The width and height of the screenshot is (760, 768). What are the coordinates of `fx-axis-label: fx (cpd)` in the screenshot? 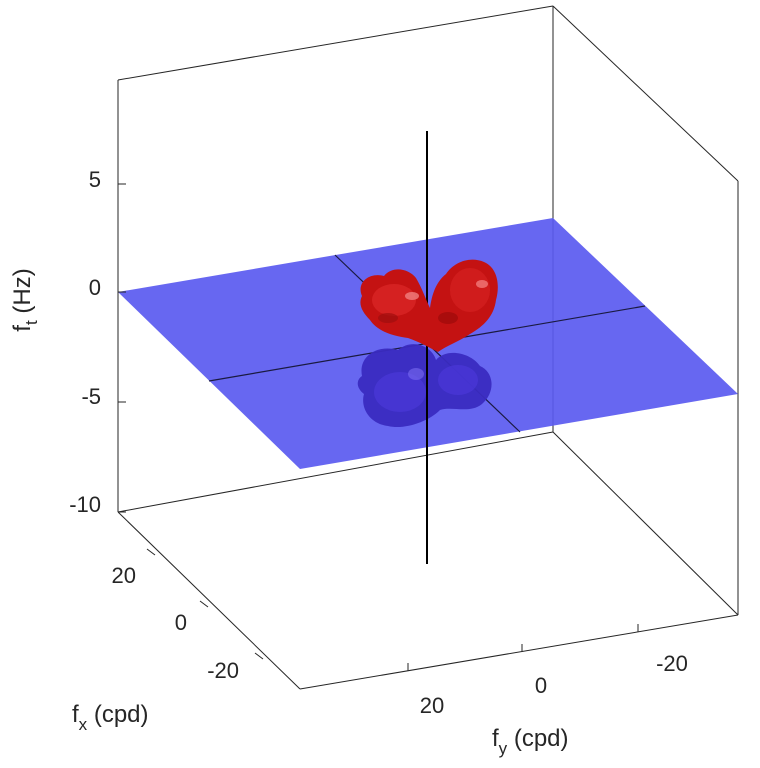 It's located at (110, 717).